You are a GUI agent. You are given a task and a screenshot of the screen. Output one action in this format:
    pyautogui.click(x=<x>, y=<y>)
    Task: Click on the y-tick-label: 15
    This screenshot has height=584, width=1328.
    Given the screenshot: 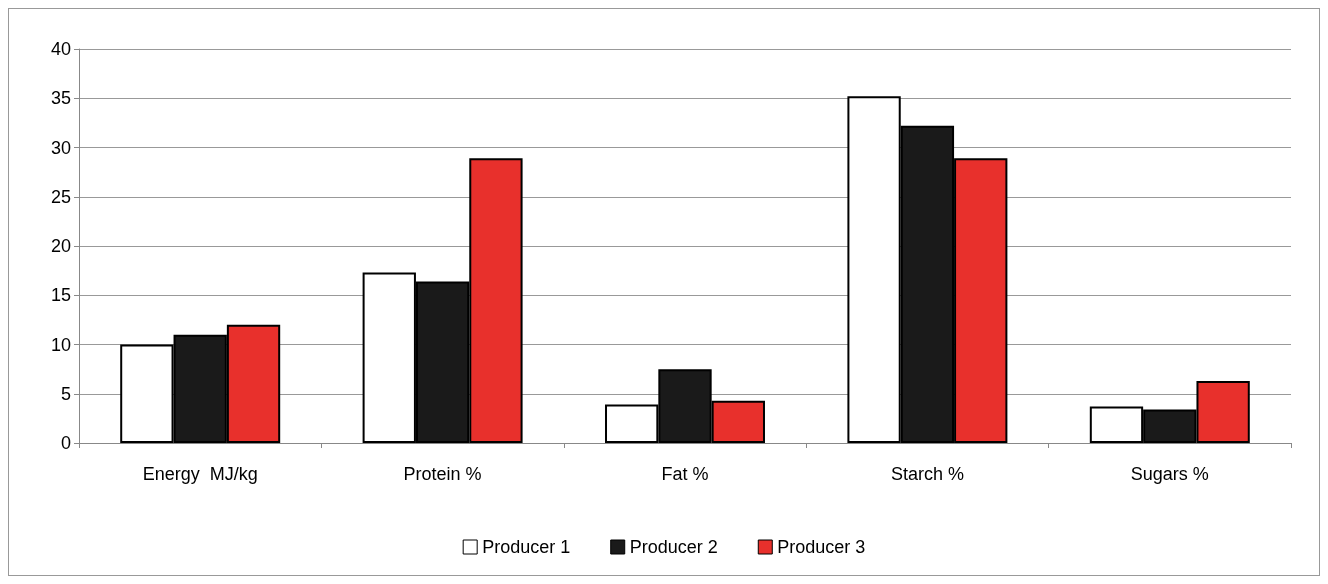 What is the action you would take?
    pyautogui.click(x=60, y=295)
    